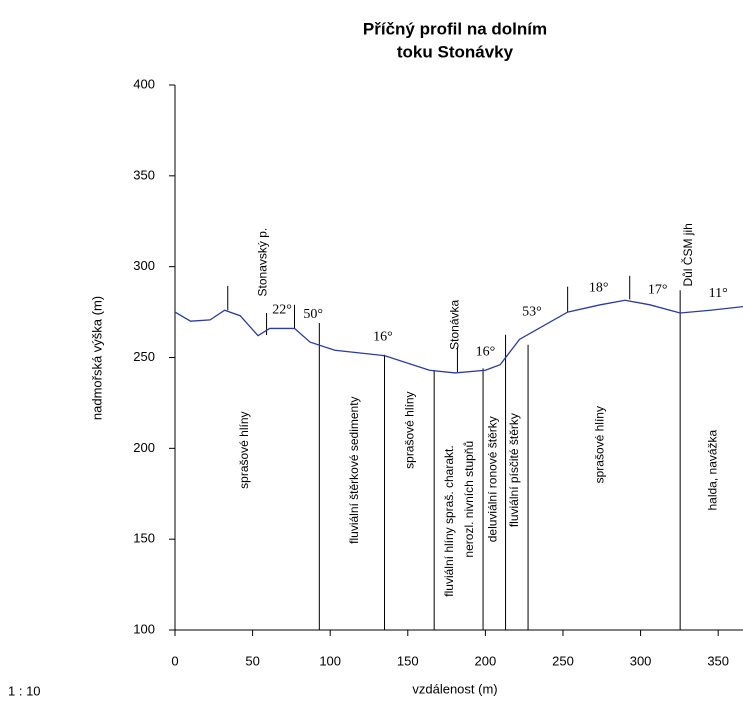 This screenshot has height=702, width=743. Describe the element at coordinates (144, 538) in the screenshot. I see `y-tick-label: 150` at that location.